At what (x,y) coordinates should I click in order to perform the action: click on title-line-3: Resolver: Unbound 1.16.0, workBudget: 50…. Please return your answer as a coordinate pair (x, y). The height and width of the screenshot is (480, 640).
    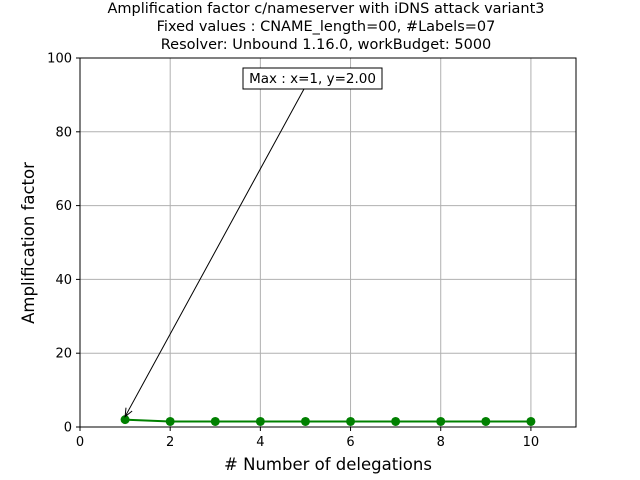
    Looking at the image, I should click on (326, 45).